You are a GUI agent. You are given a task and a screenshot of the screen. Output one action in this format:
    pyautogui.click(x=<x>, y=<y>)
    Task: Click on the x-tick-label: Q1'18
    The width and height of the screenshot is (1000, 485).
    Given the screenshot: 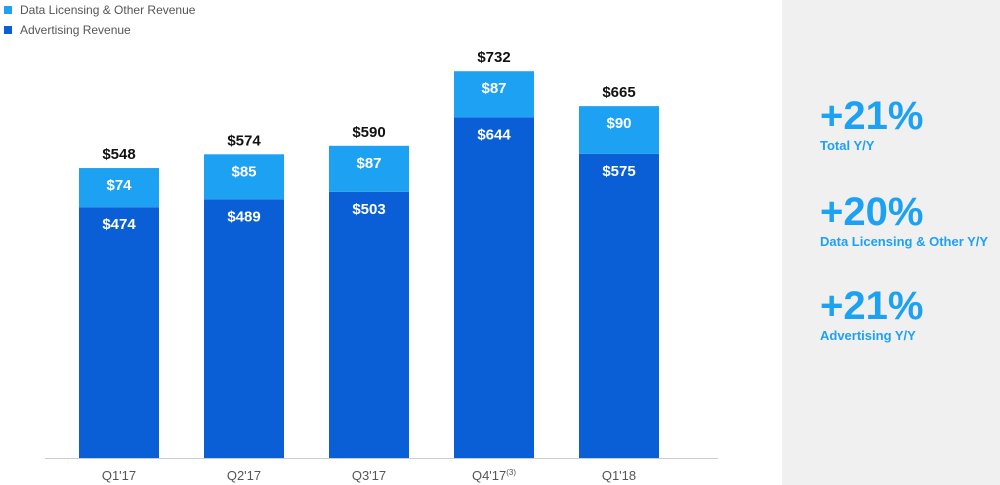 What is the action you would take?
    pyautogui.click(x=619, y=475)
    